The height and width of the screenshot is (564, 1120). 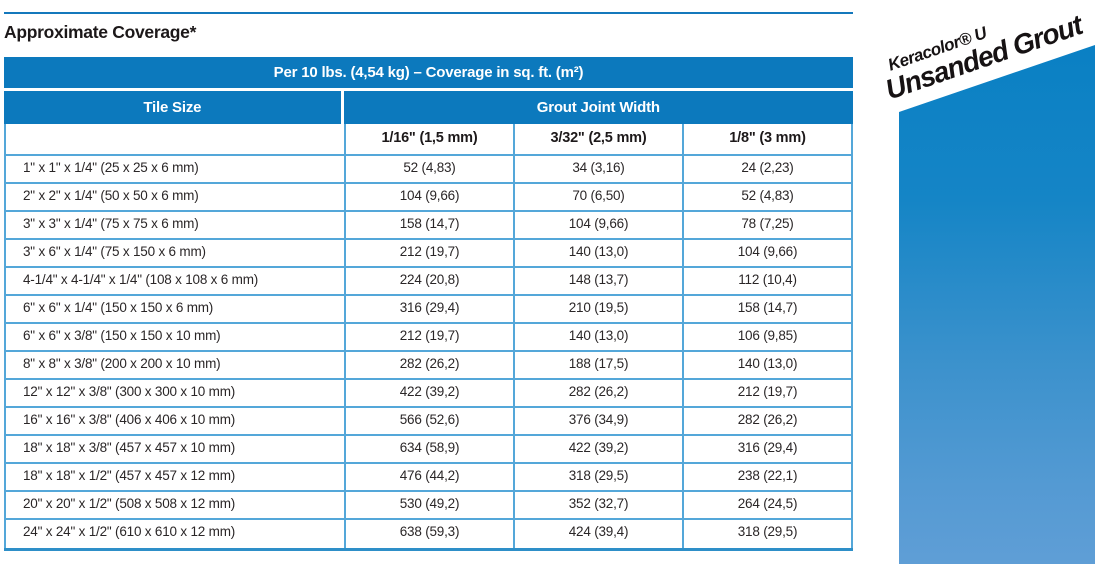 What do you see at coordinates (766, 365) in the screenshot?
I see `coverage-1-8-cell: 140 (13,0)` at bounding box center [766, 365].